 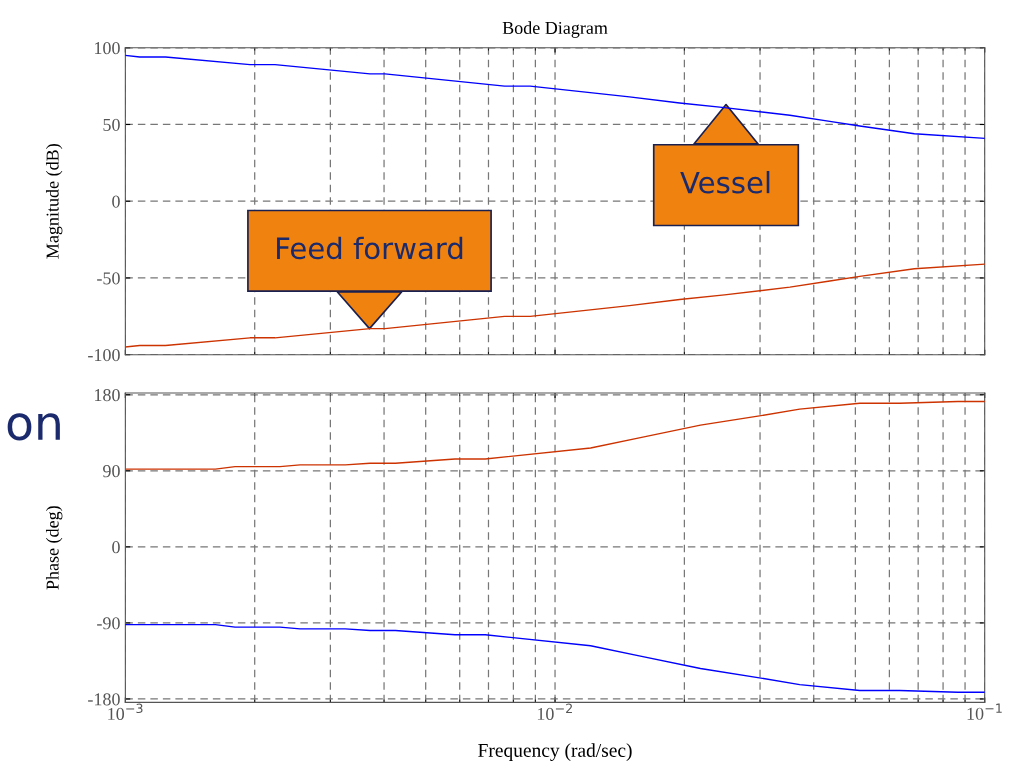 I want to click on y-tick-label: 90, so click(x=111, y=471).